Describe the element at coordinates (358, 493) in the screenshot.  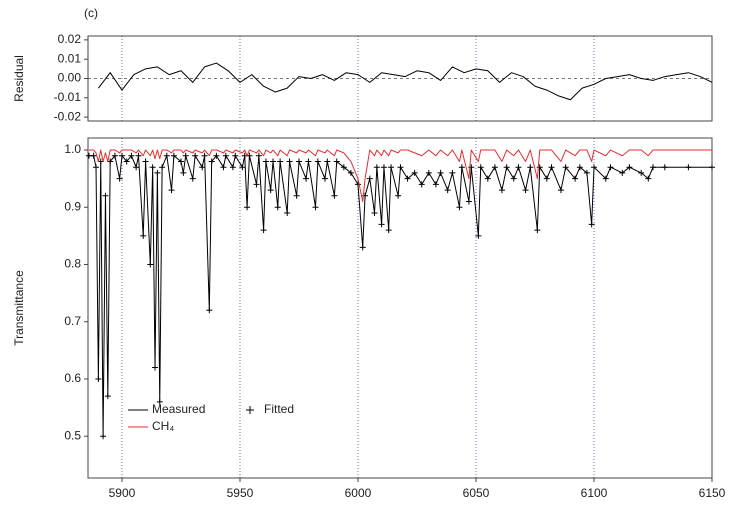
I see `x-tick-label: 6000` at that location.